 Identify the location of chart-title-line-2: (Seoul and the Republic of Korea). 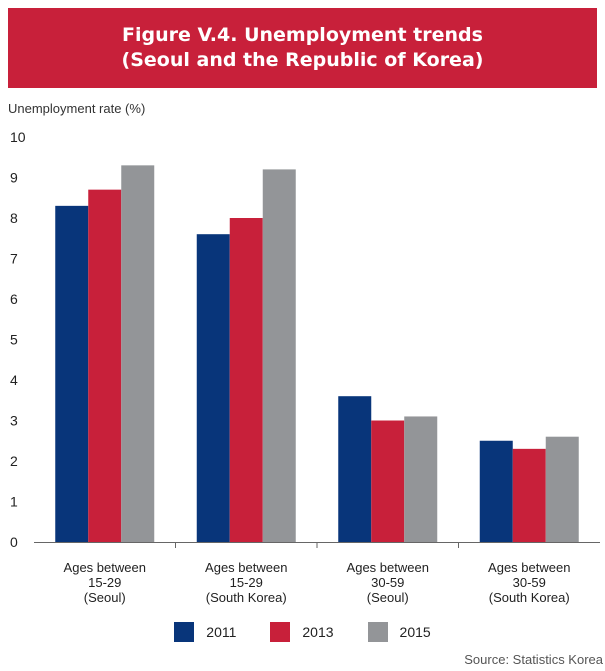
(302, 60).